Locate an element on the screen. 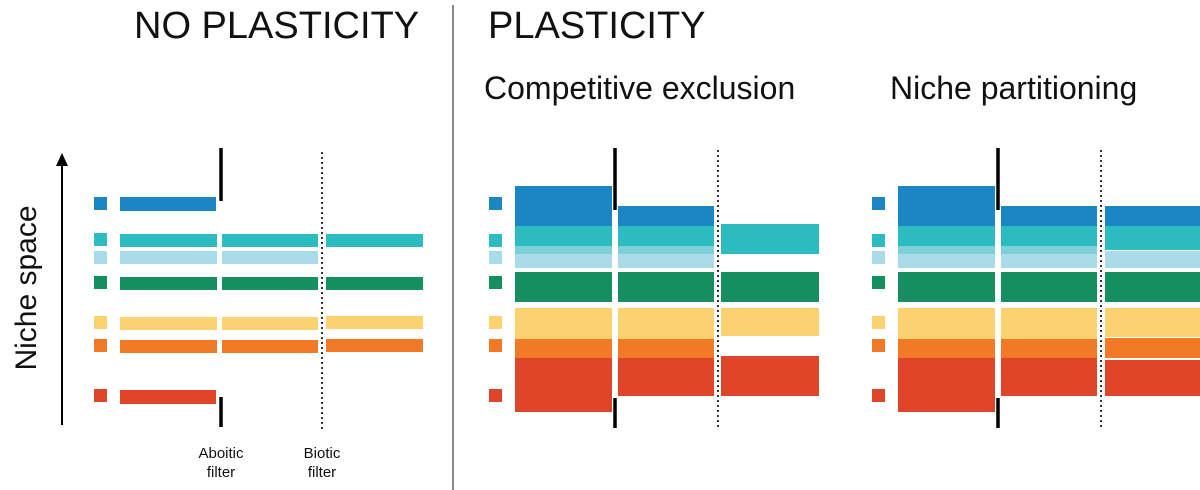  heading-no-plasticity: NO PLASTICITY is located at coordinates (276, 26).